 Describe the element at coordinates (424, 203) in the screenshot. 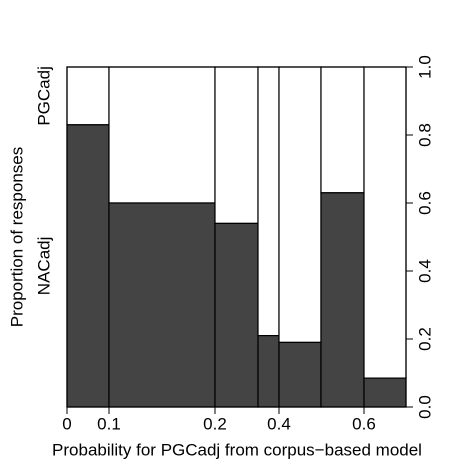

I see `y-tick-label: 0.6` at that location.